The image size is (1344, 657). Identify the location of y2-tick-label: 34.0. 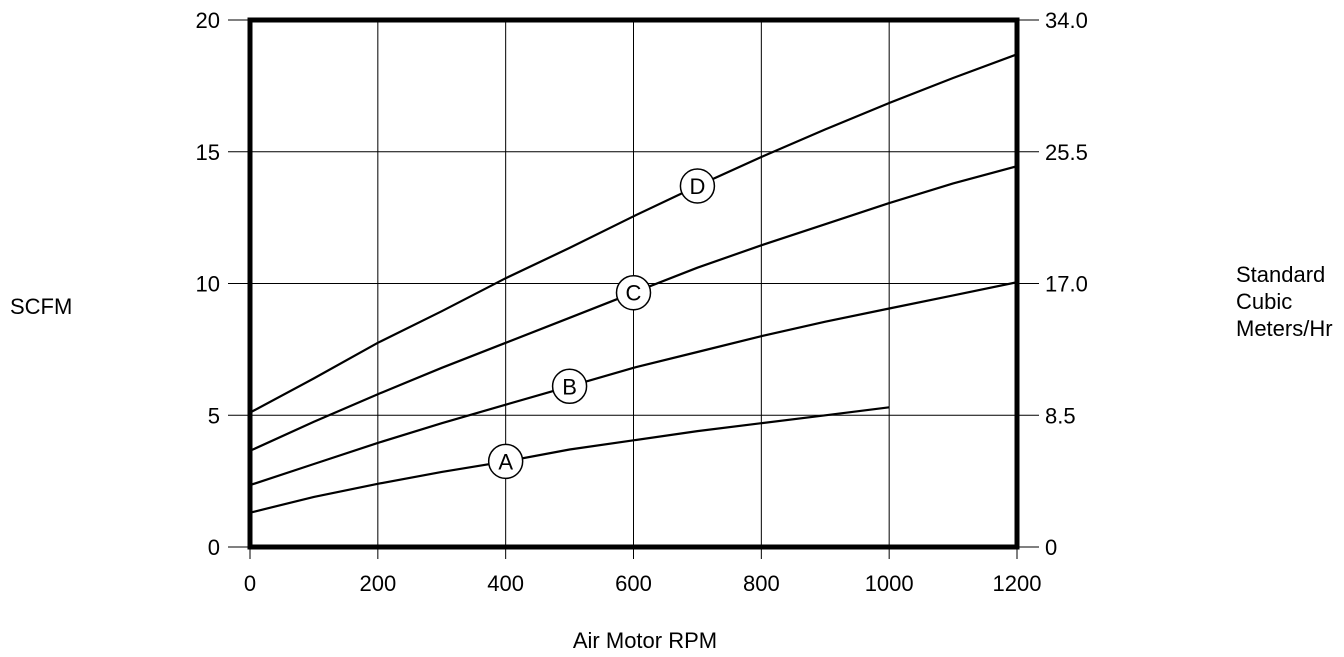
(1066, 20).